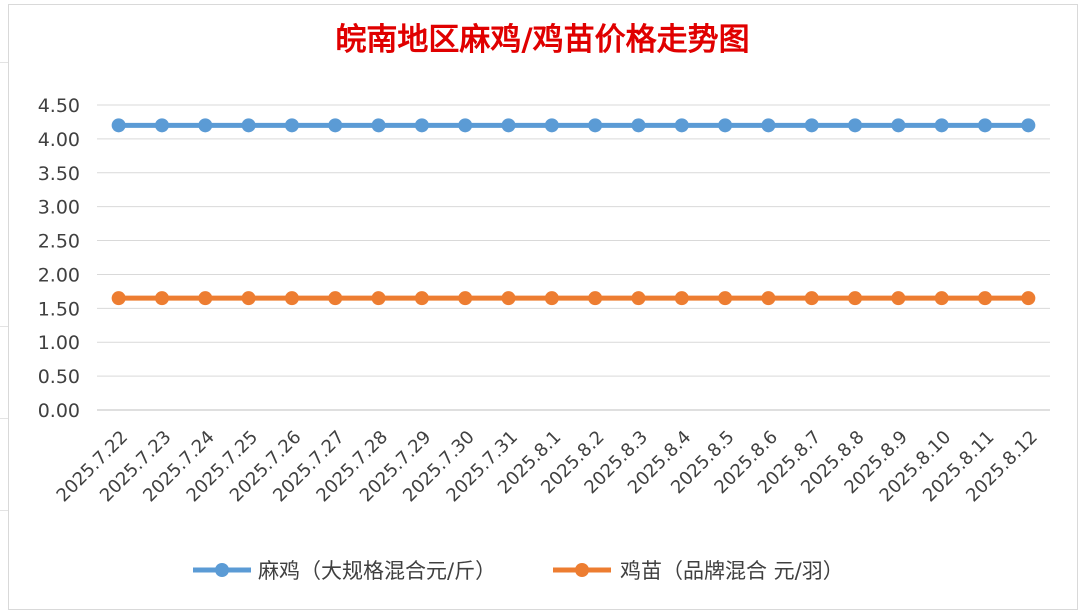 This screenshot has width=1085, height=616. What do you see at coordinates (59, 208) in the screenshot?
I see `y-tick-label: 3.00` at bounding box center [59, 208].